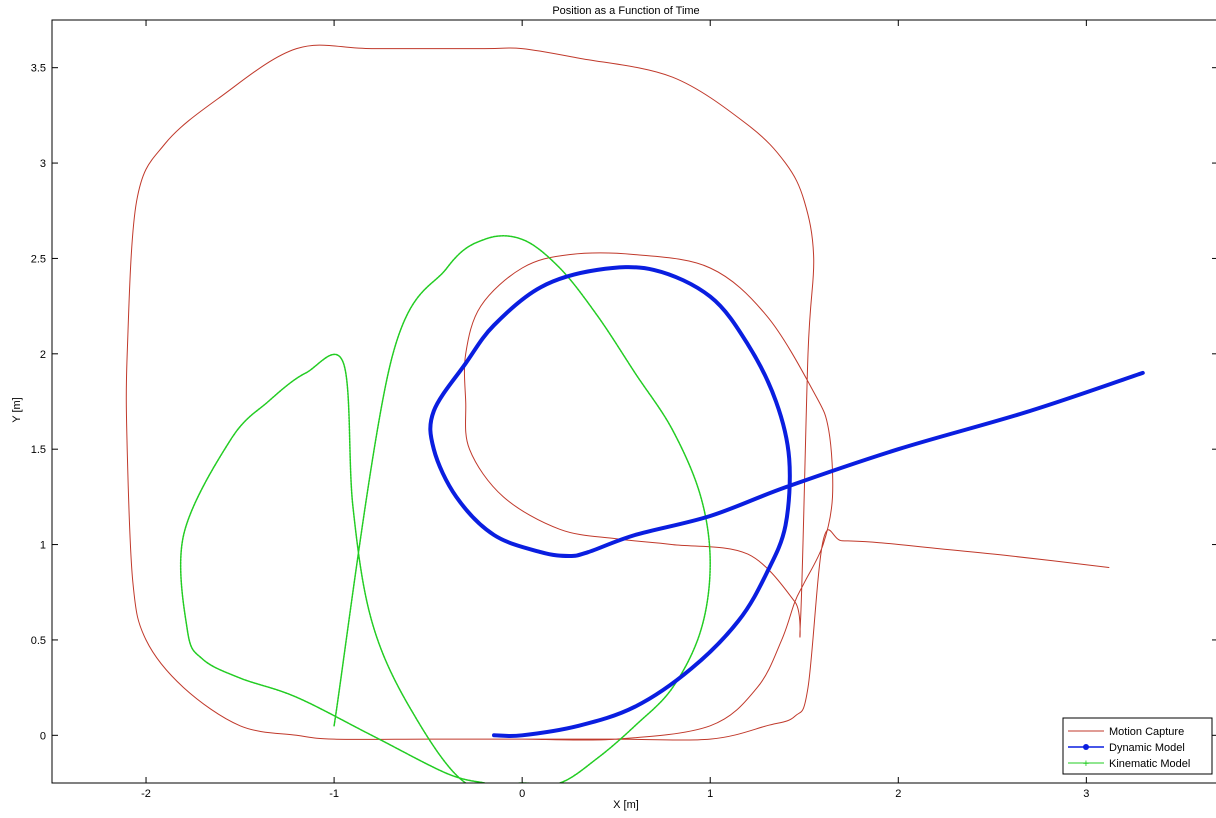 The width and height of the screenshot is (1216, 818). Describe the element at coordinates (1086, 764) in the screenshot. I see `legend-marker-kinematic-model: +` at that location.